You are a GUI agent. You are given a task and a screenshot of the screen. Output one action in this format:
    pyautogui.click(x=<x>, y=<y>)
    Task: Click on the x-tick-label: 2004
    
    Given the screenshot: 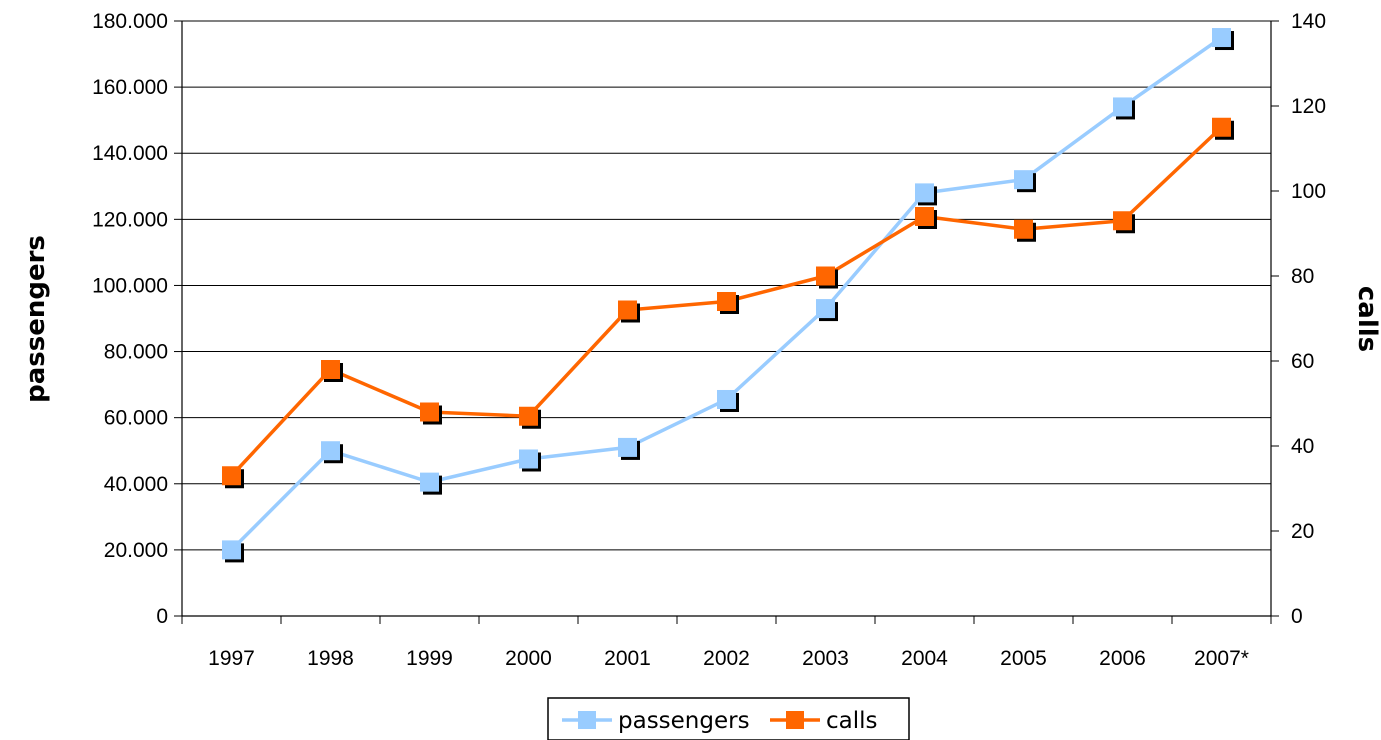 What is the action you would take?
    pyautogui.click(x=924, y=658)
    